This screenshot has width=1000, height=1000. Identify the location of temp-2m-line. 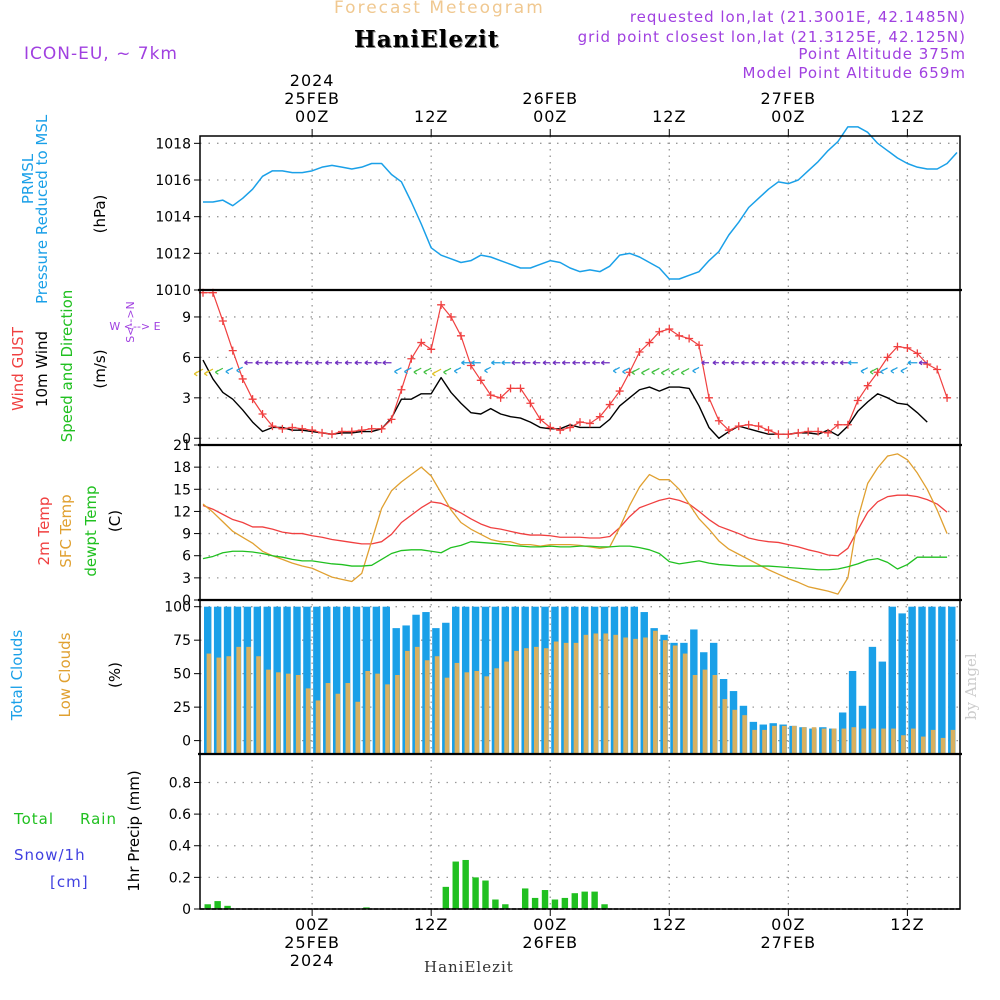
(575, 525).